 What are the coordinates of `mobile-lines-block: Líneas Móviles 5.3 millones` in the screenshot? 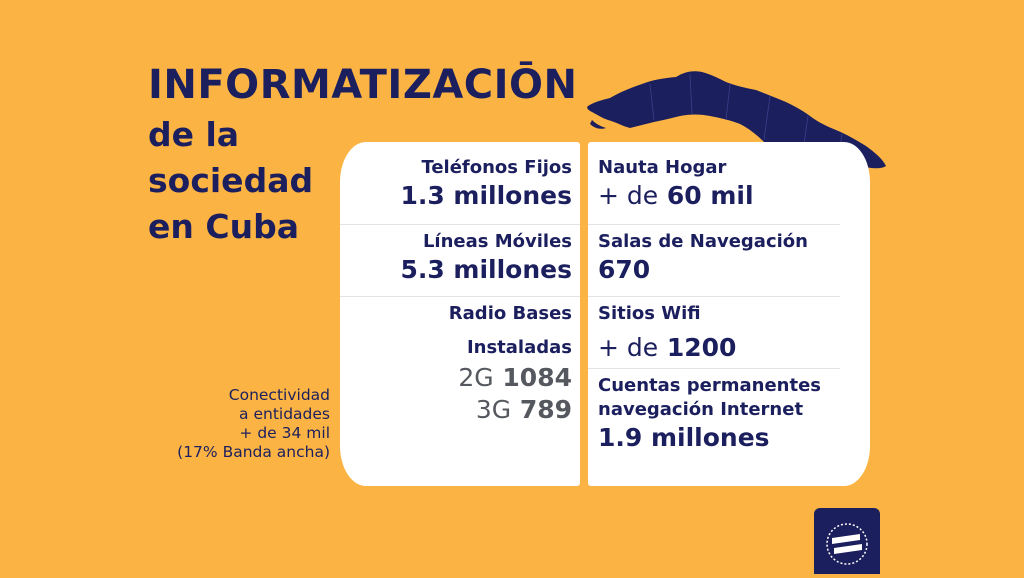 It's located at (486, 258).